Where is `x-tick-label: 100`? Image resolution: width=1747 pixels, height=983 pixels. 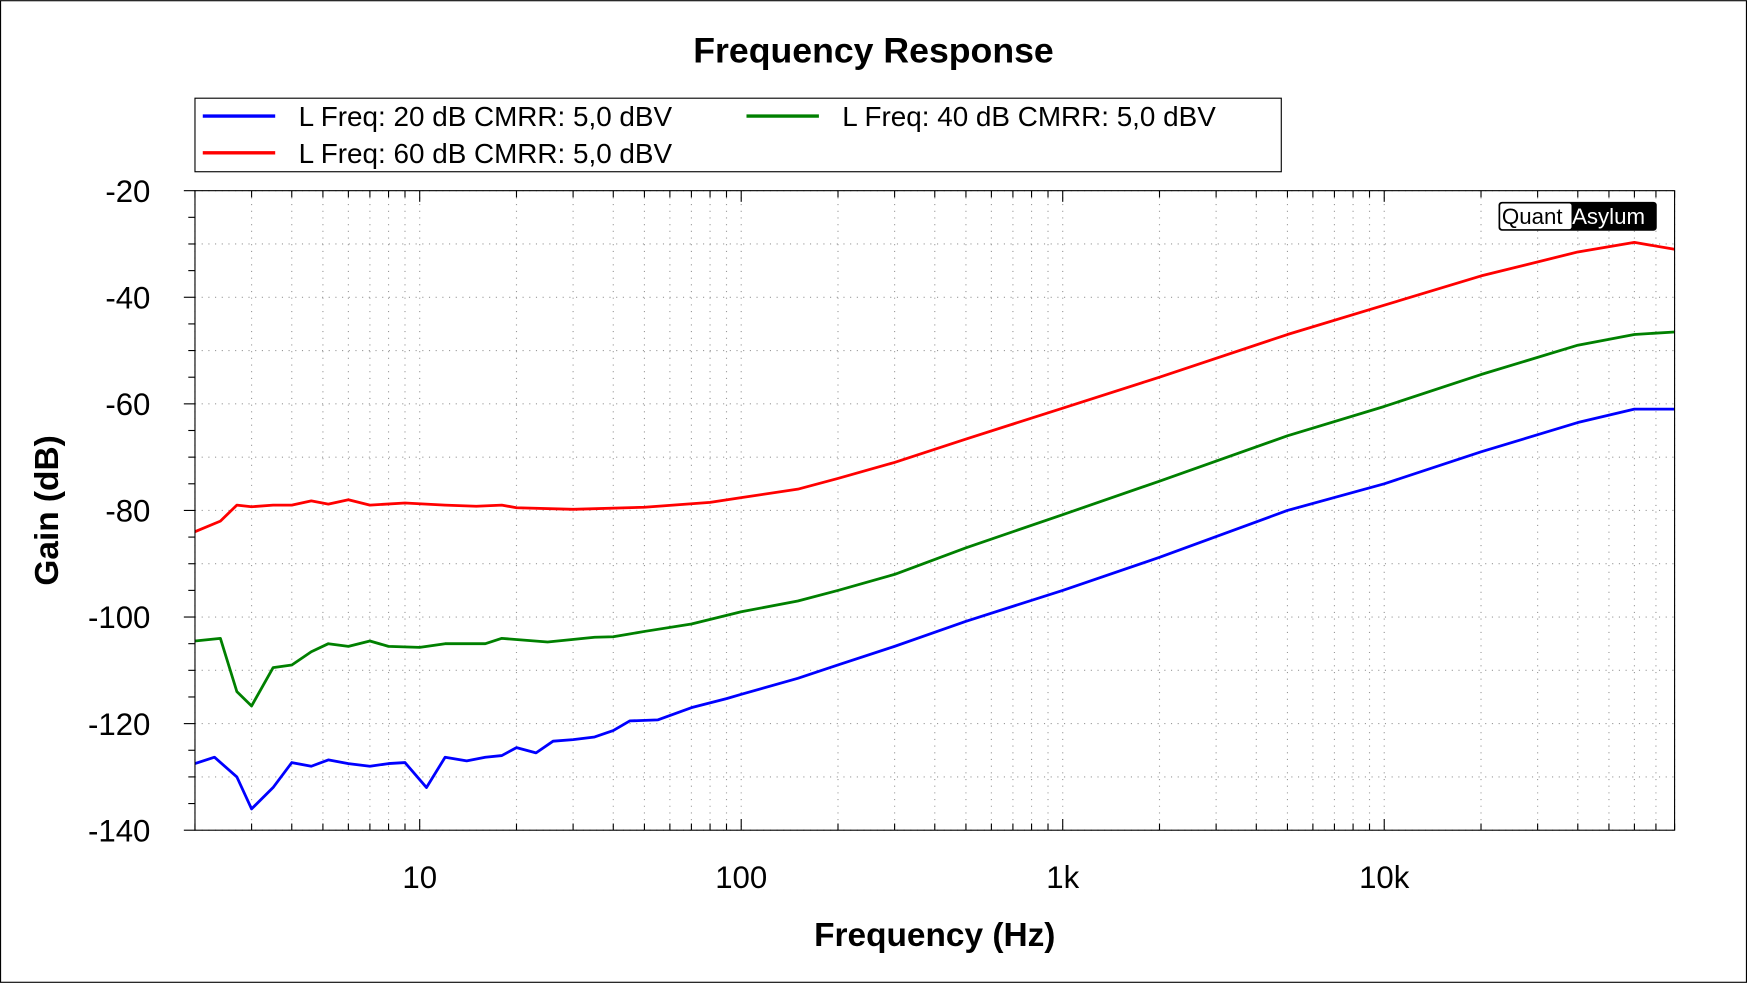 x-tick-label: 100 is located at coordinates (741, 877).